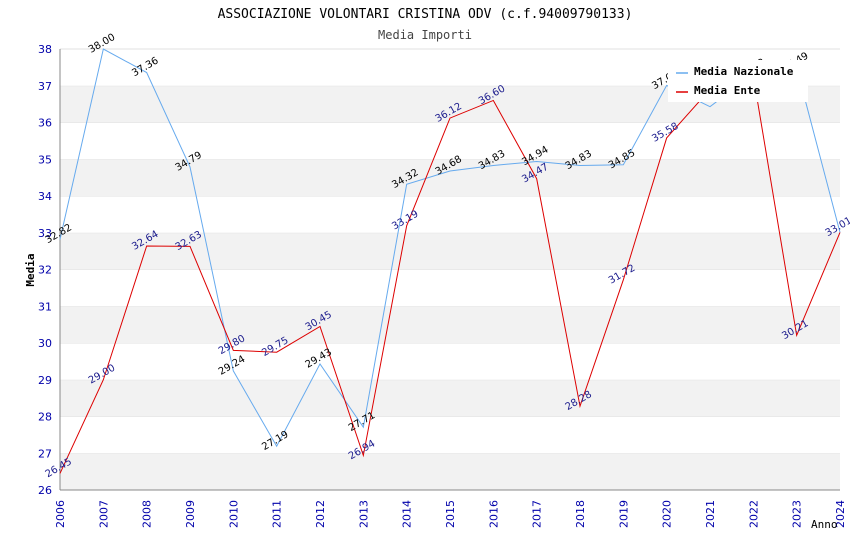 This screenshot has height=550, width=850. I want to click on x-tick-label: 2024, so click(840, 514).